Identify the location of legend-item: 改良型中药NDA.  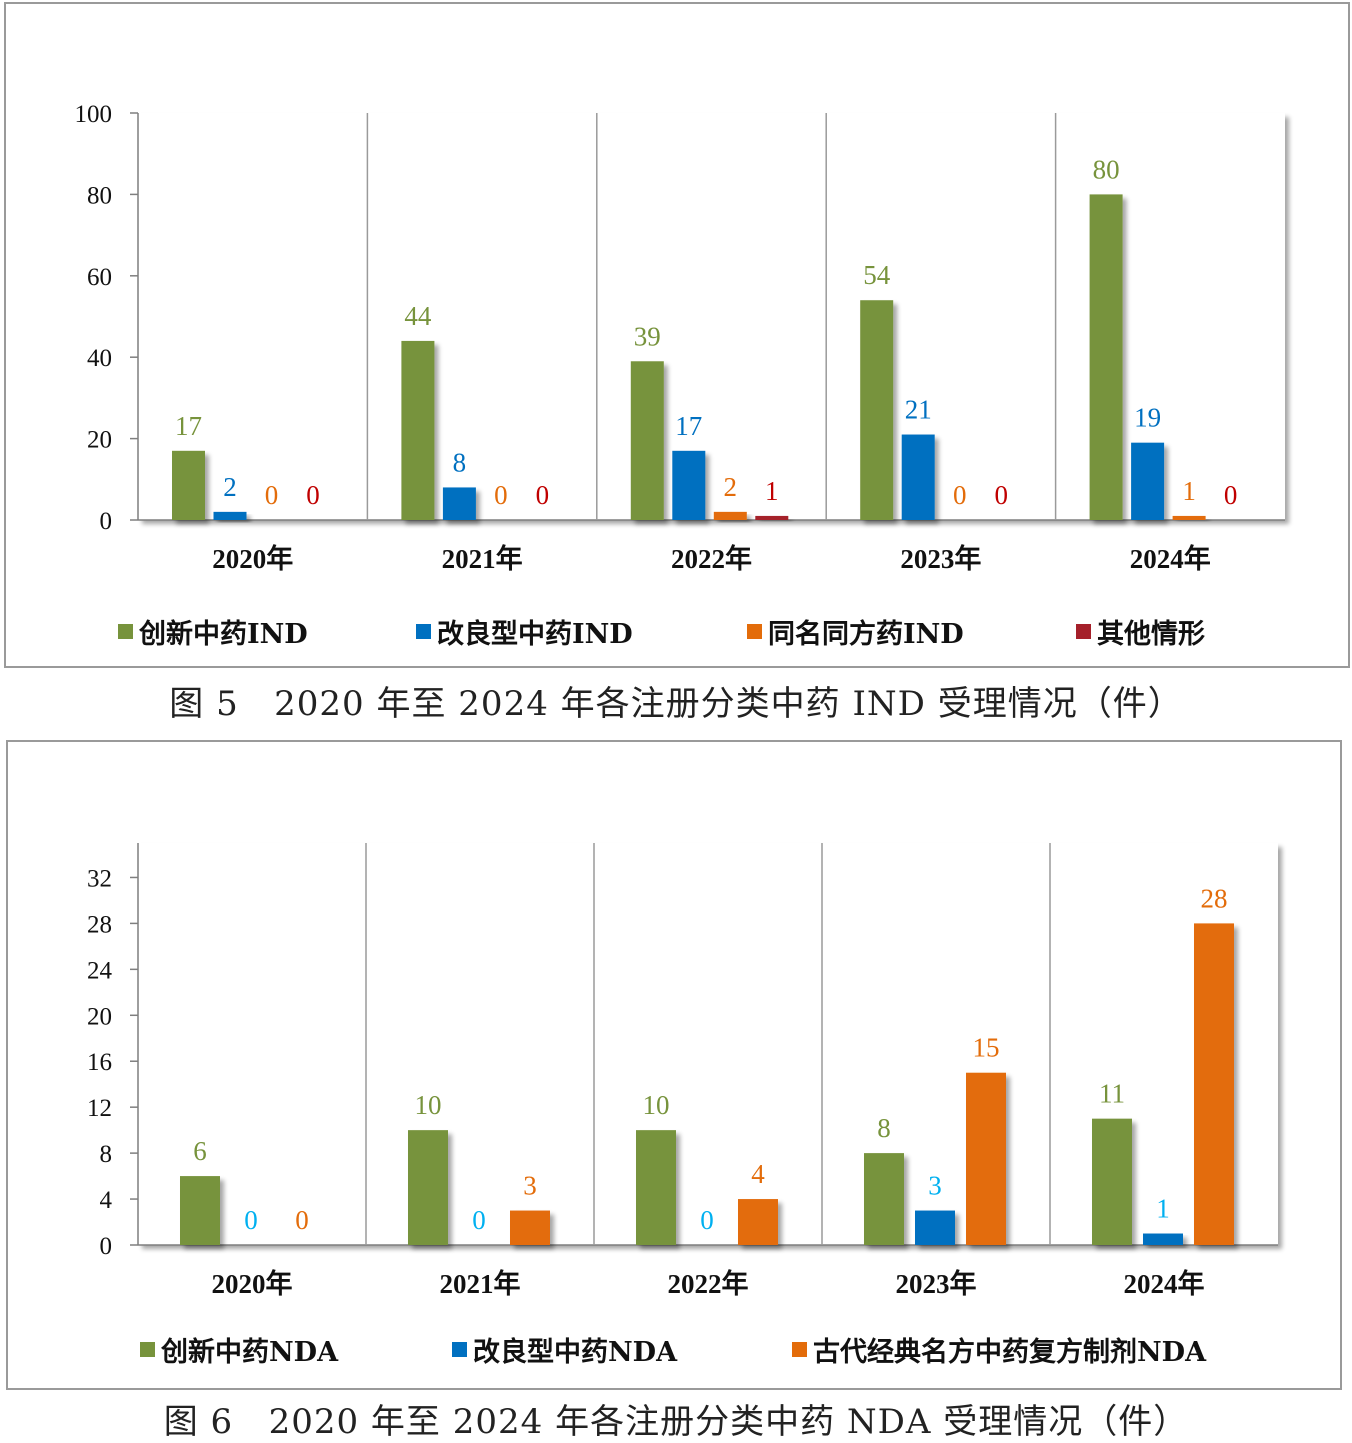
(564, 1349).